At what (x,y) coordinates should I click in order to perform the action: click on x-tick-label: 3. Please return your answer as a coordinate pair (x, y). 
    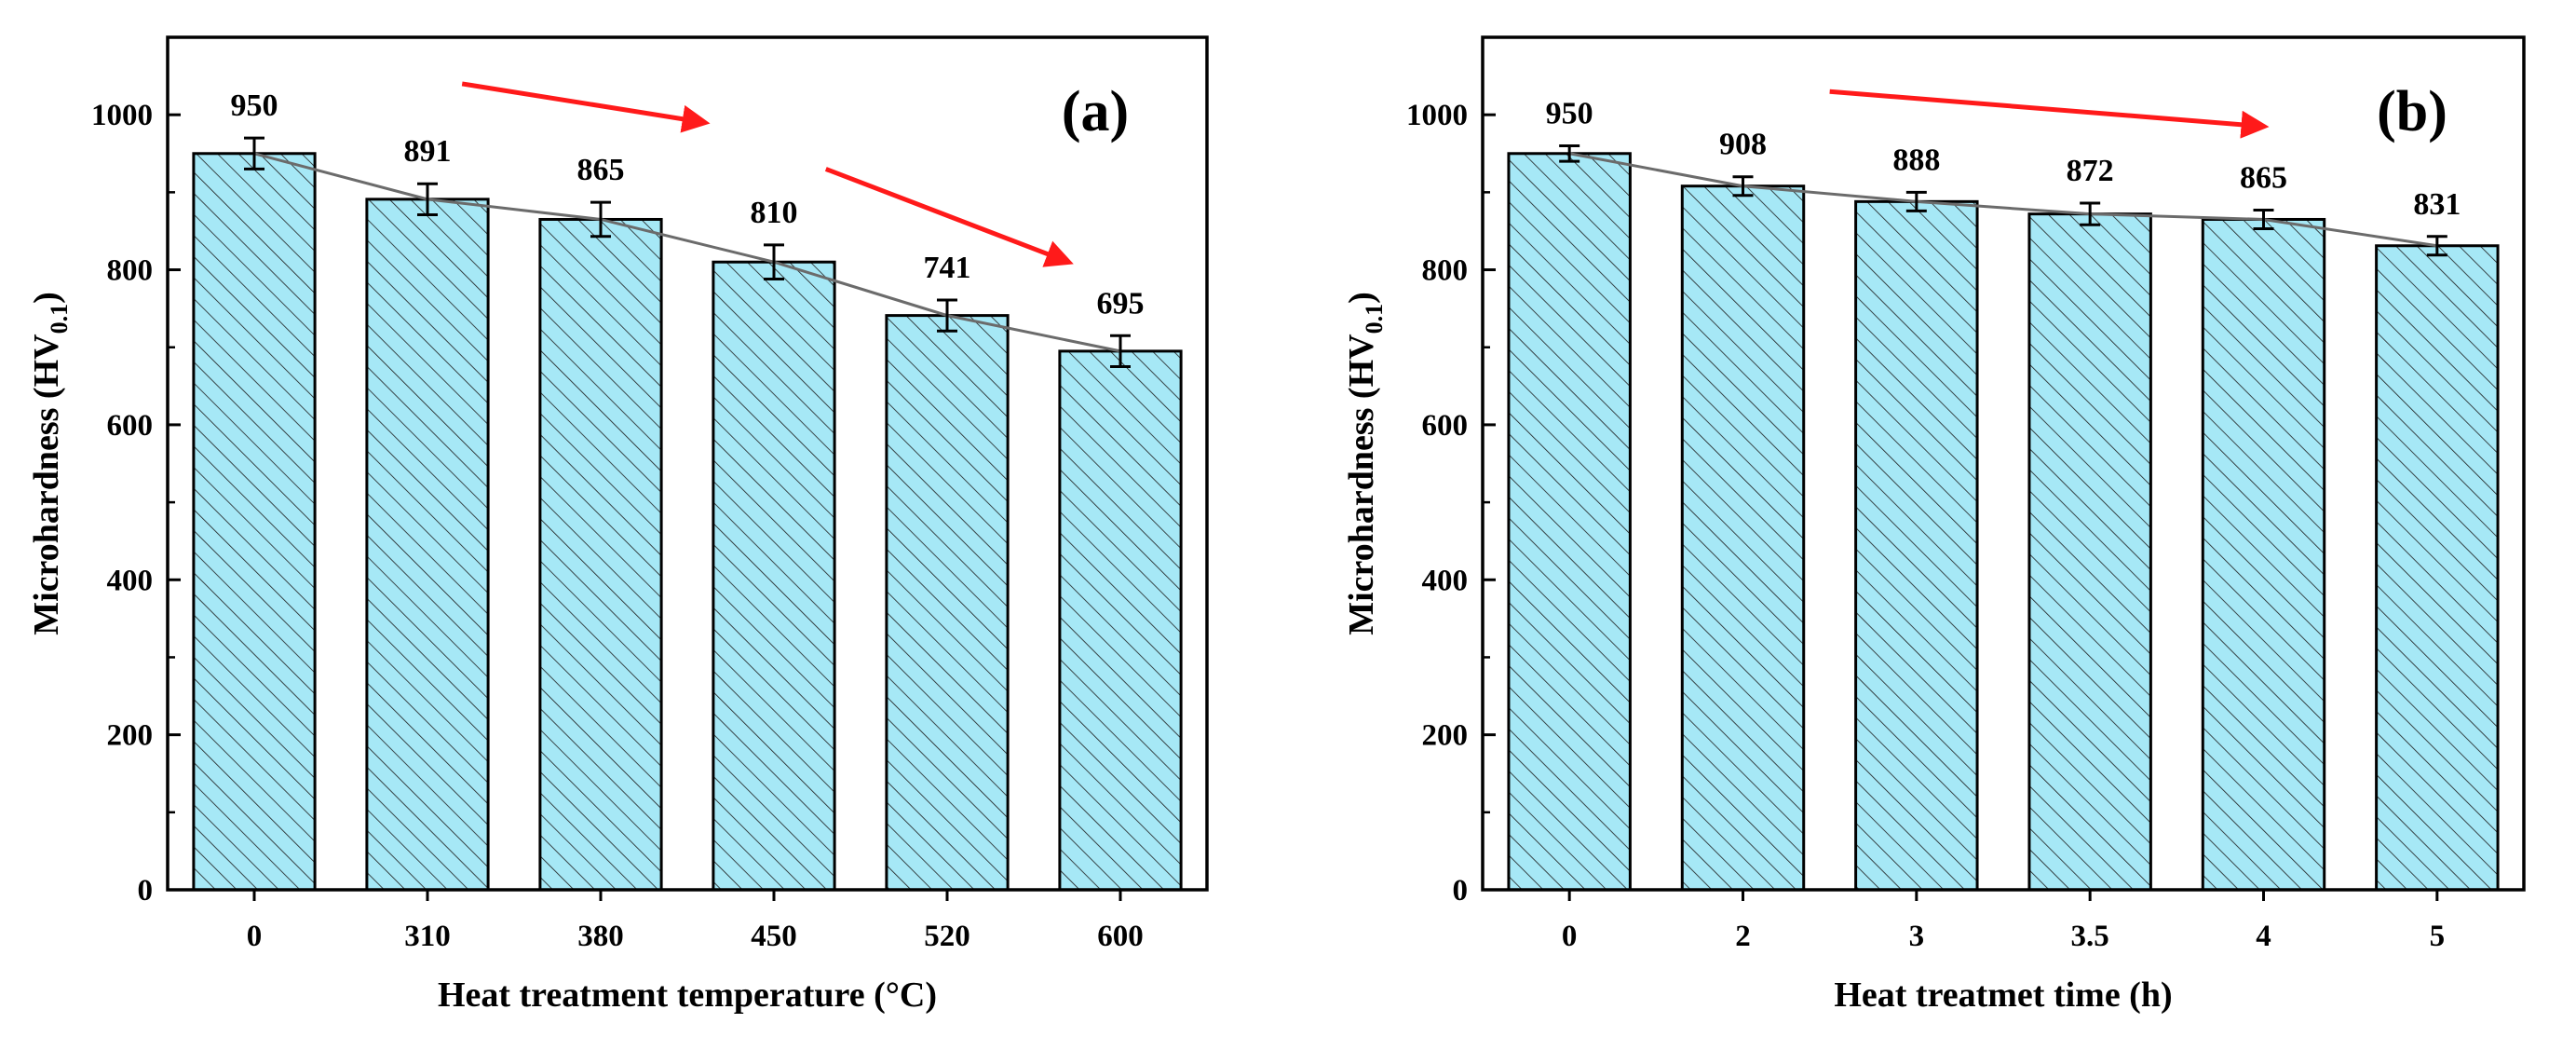
    Looking at the image, I should click on (1917, 936).